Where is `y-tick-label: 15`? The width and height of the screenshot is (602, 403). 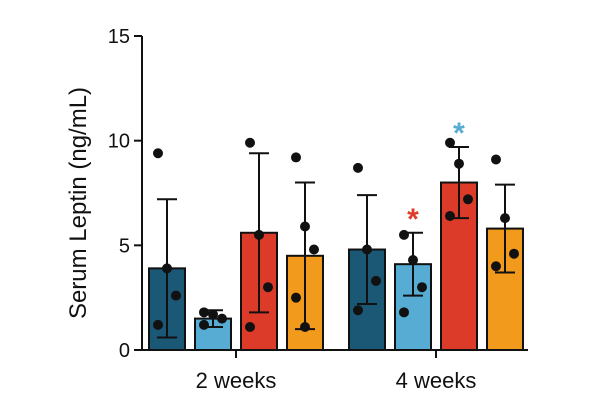 y-tick-label: 15 is located at coordinates (119, 37).